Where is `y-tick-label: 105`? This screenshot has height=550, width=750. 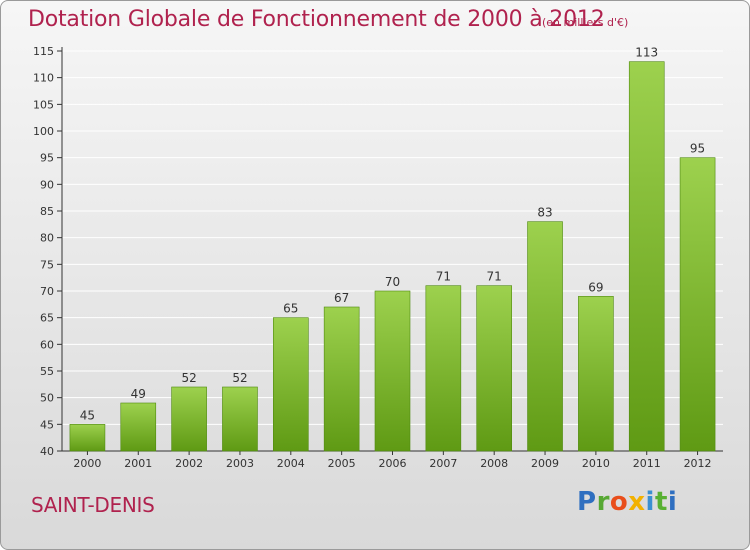 y-tick-label: 105 is located at coordinates (43, 104).